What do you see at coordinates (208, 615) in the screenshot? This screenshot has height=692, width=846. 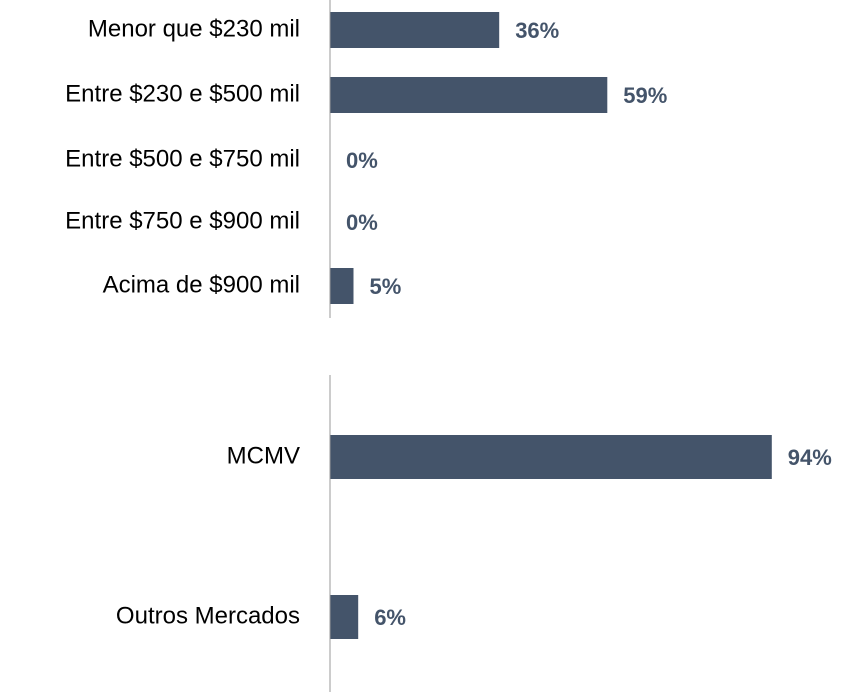 I see `category-label: Outros Mercados` at bounding box center [208, 615].